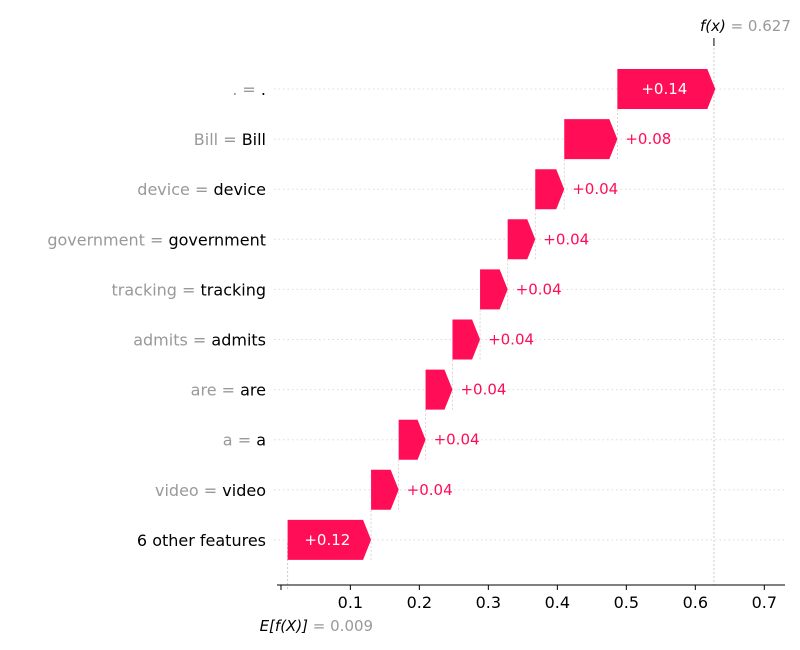 This screenshot has height=650, width=800. Describe the element at coordinates (98, 239) in the screenshot. I see `feature-name: government` at that location.